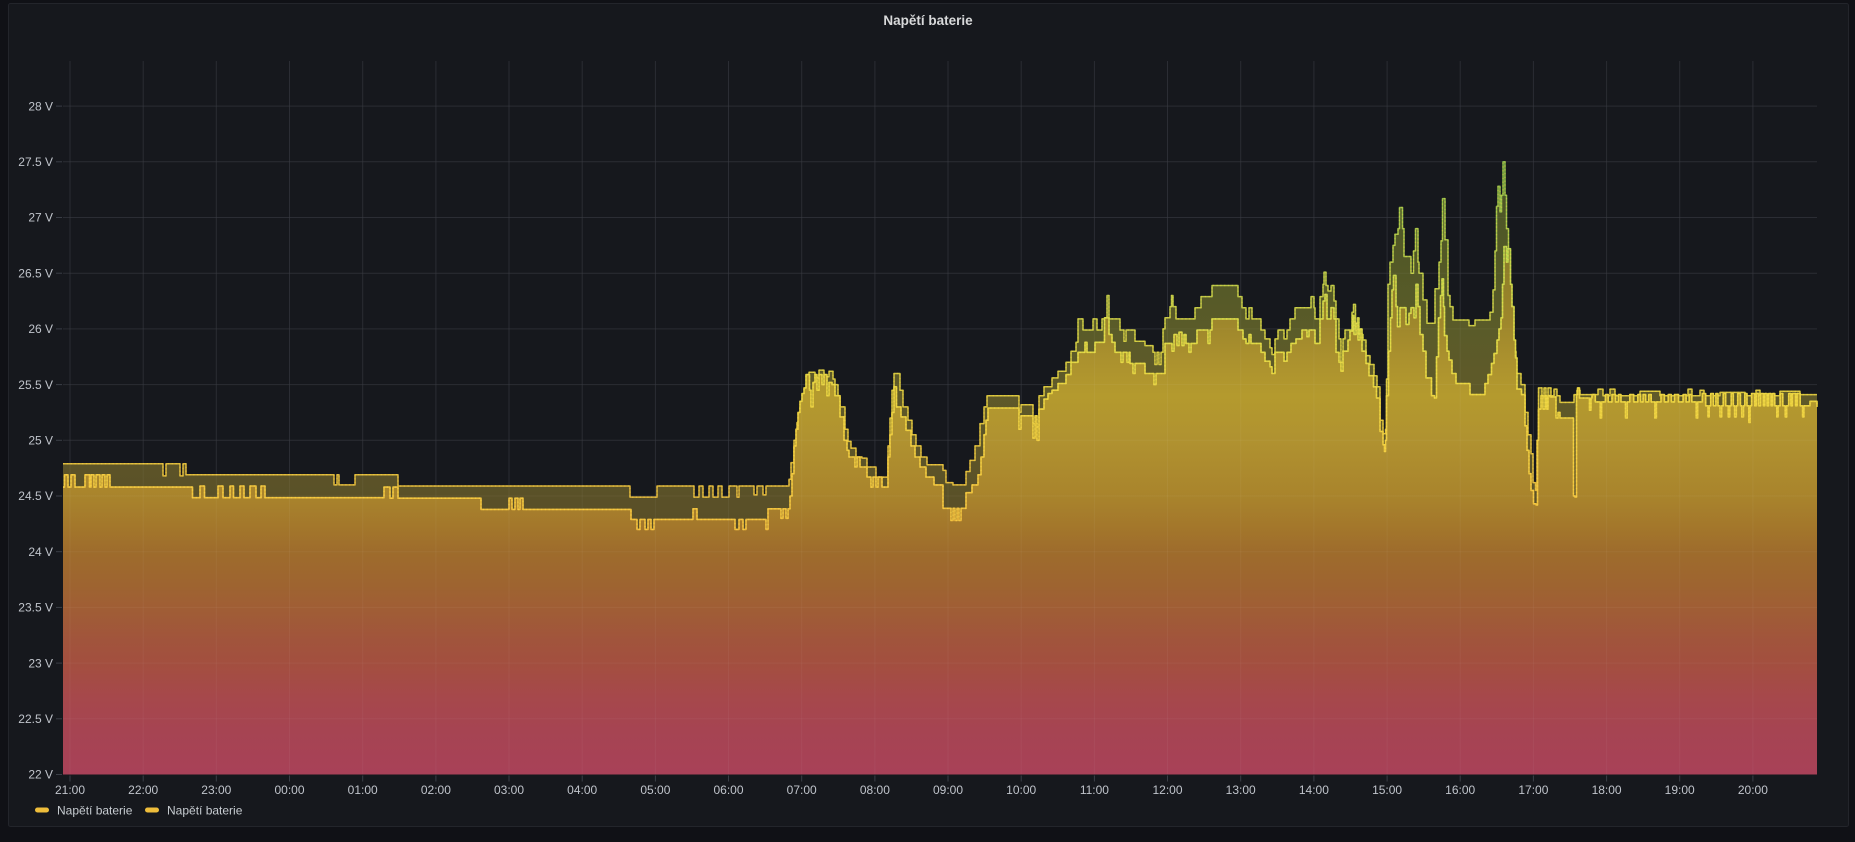  Describe the element at coordinates (35, 162) in the screenshot. I see `svg-text: 27.5 V` at that location.